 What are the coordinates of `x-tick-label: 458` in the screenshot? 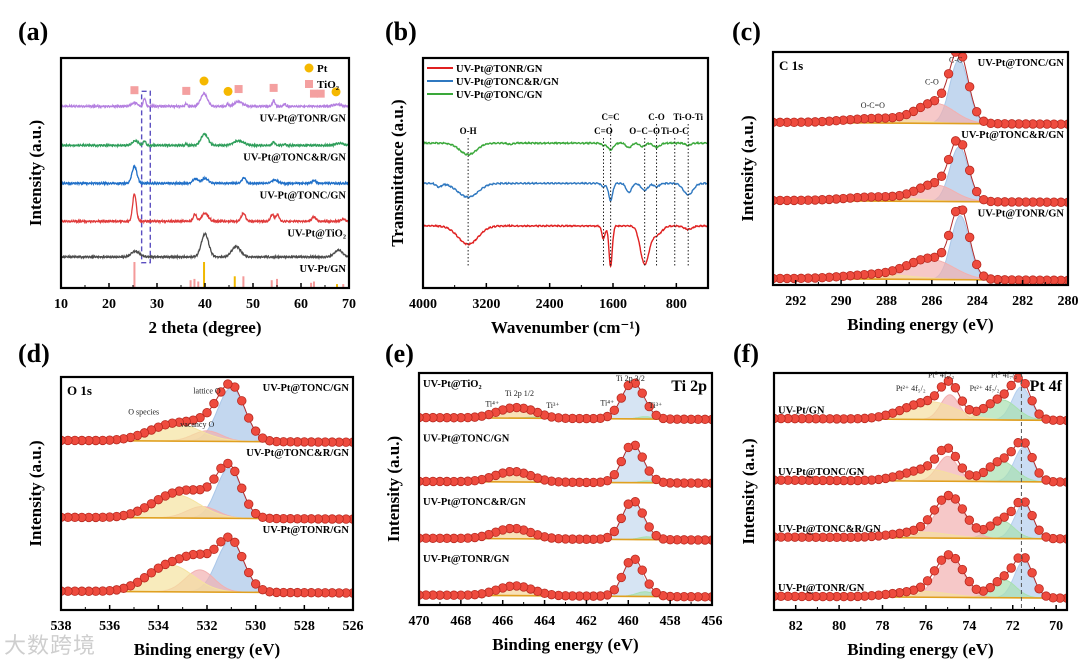 It's located at (670, 621).